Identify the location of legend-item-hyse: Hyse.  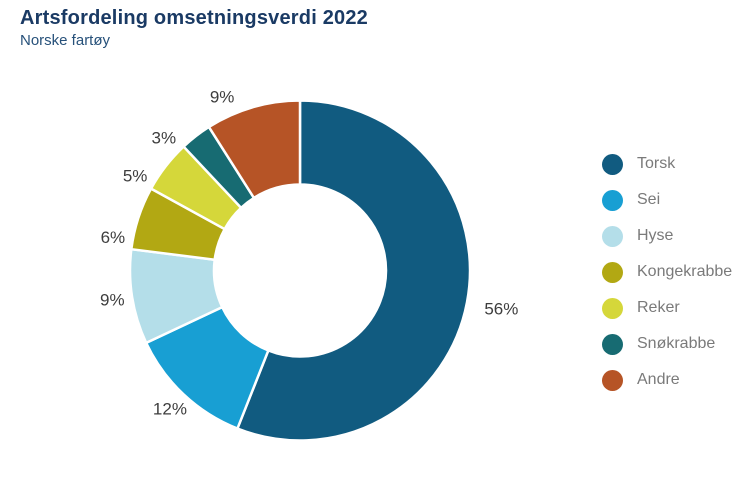
(667, 236).